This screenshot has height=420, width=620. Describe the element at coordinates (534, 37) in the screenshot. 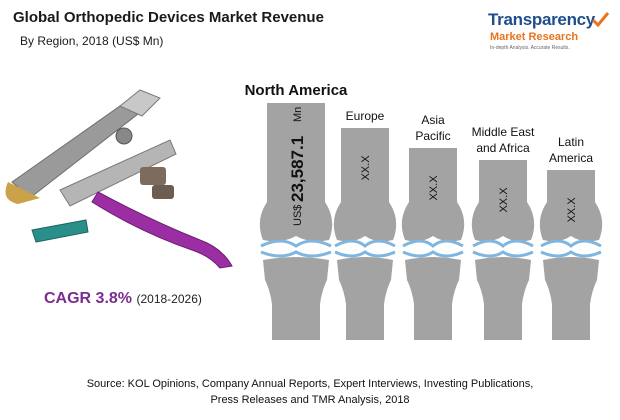

I see `logo-name-line2: Market Research` at that location.